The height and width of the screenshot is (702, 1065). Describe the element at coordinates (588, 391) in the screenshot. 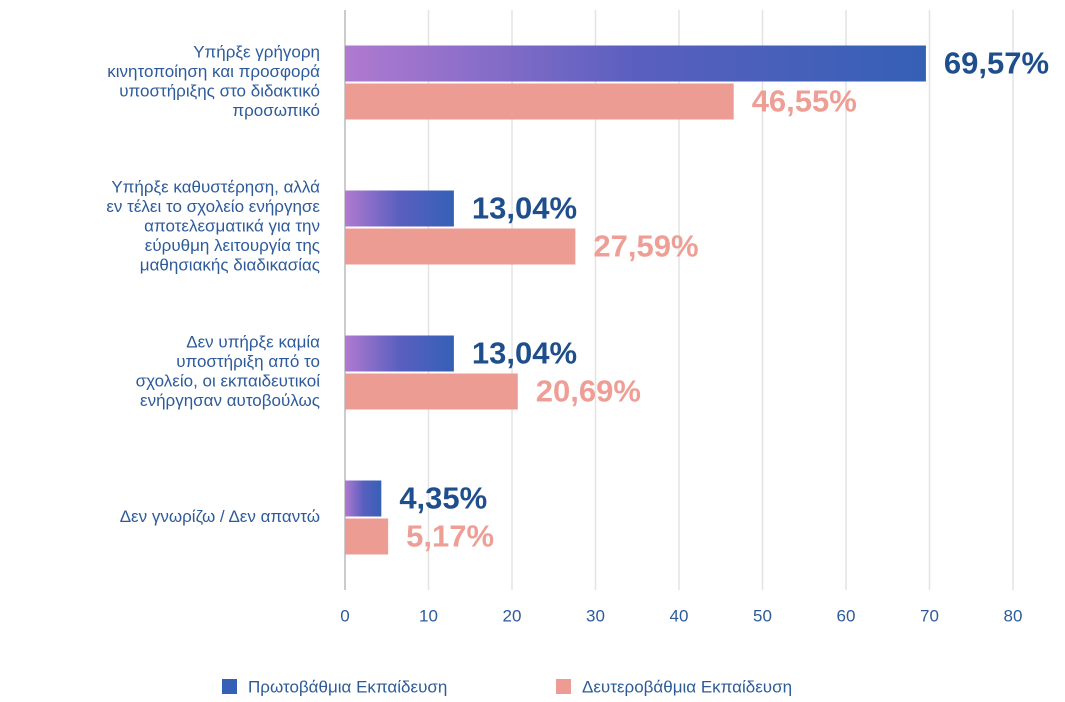

I see `value-label: 20,69%` at that location.